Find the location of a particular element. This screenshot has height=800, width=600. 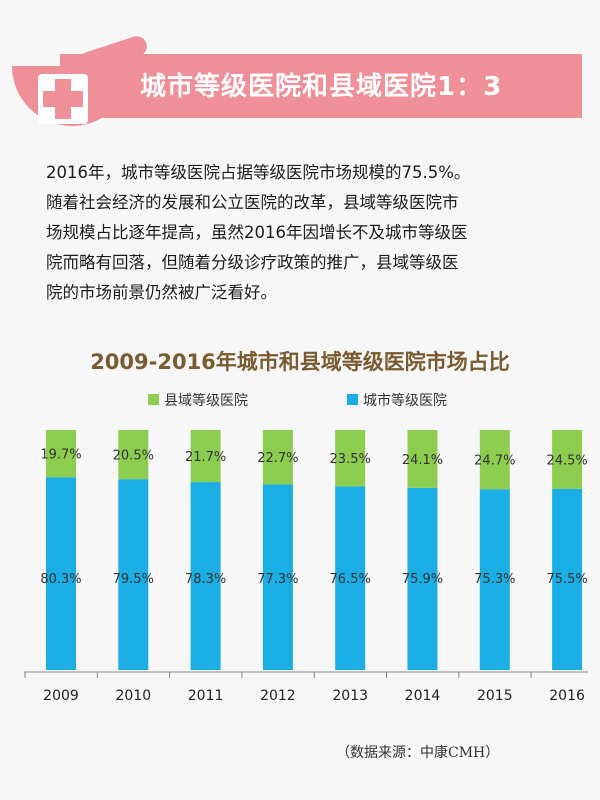

x-tick-label: 2015 is located at coordinates (495, 696).